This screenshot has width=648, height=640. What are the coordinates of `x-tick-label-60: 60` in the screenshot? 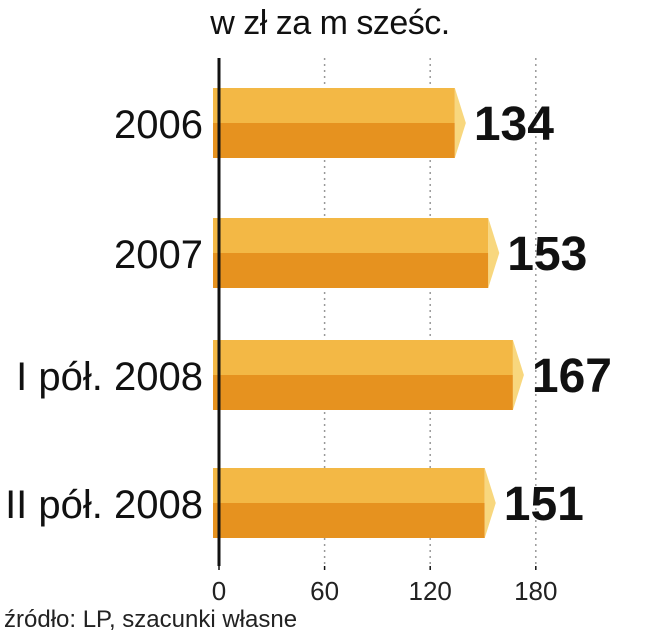 It's located at (324, 591).